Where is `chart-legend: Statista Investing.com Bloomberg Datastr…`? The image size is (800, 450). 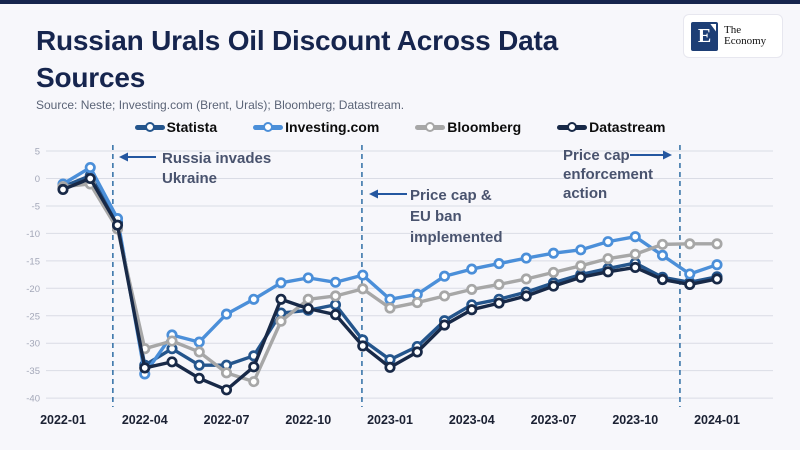 chart-legend: Statista Investing.com Bloomberg Datastr… is located at coordinates (400, 127).